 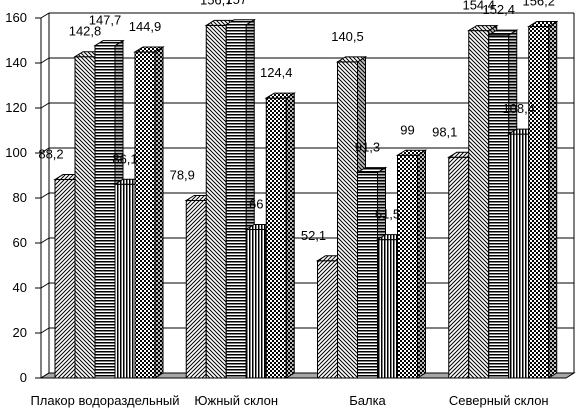 I want to click on data-label: 156,7, so click(x=216, y=3).